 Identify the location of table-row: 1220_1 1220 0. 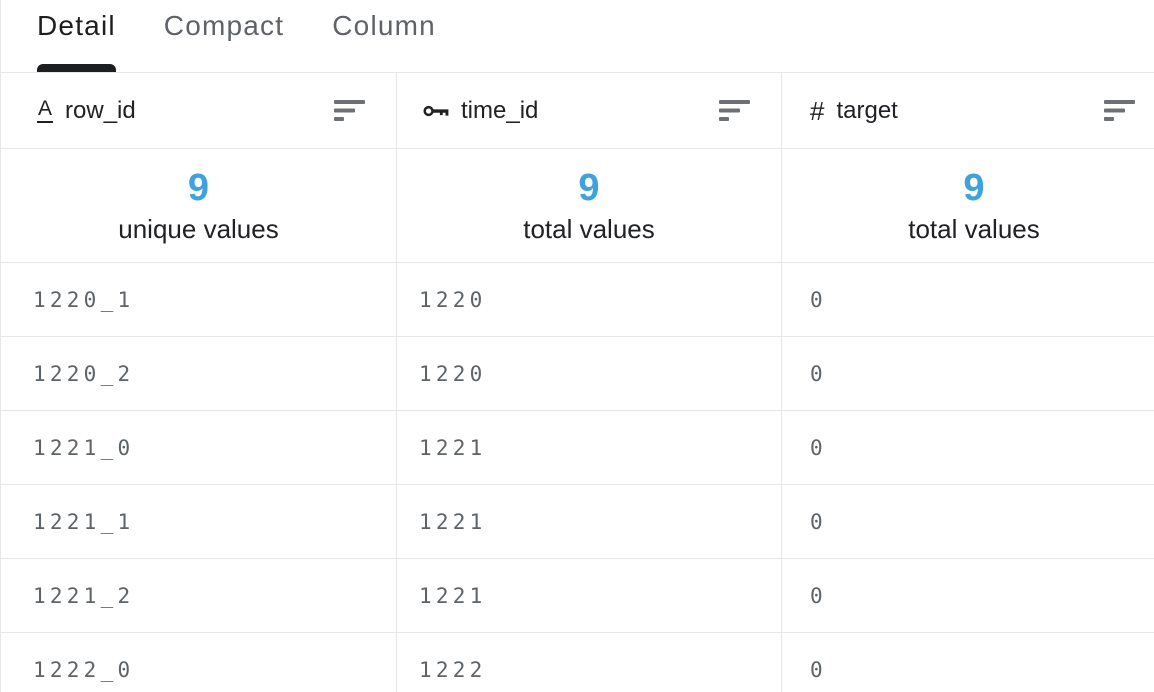
(577, 300).